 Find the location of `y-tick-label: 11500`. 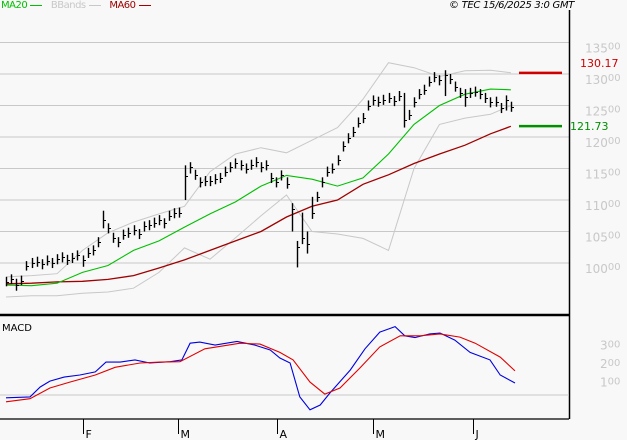

y-tick-label: 11500 is located at coordinates (603, 175).